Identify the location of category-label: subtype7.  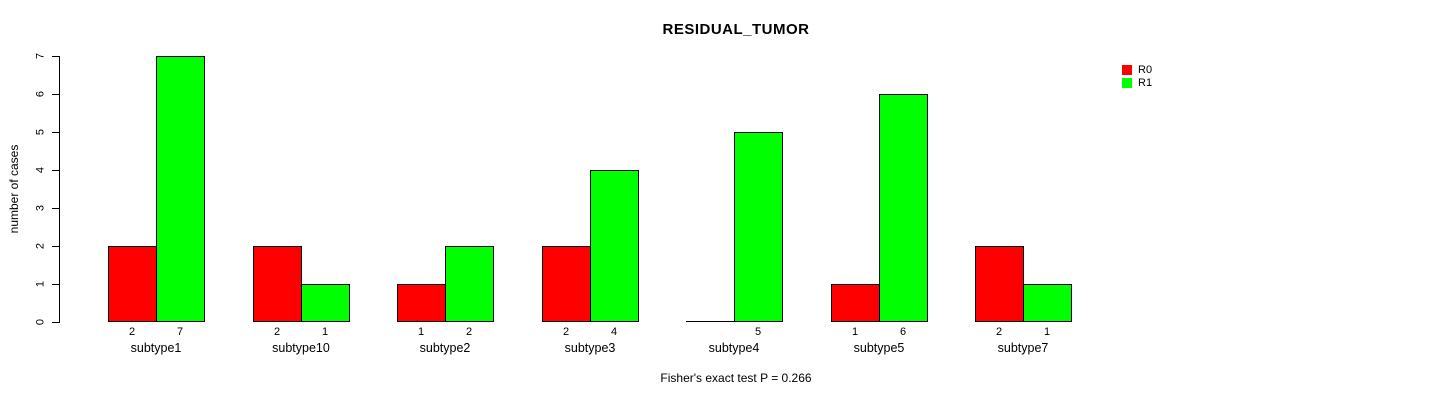
(1023, 348).